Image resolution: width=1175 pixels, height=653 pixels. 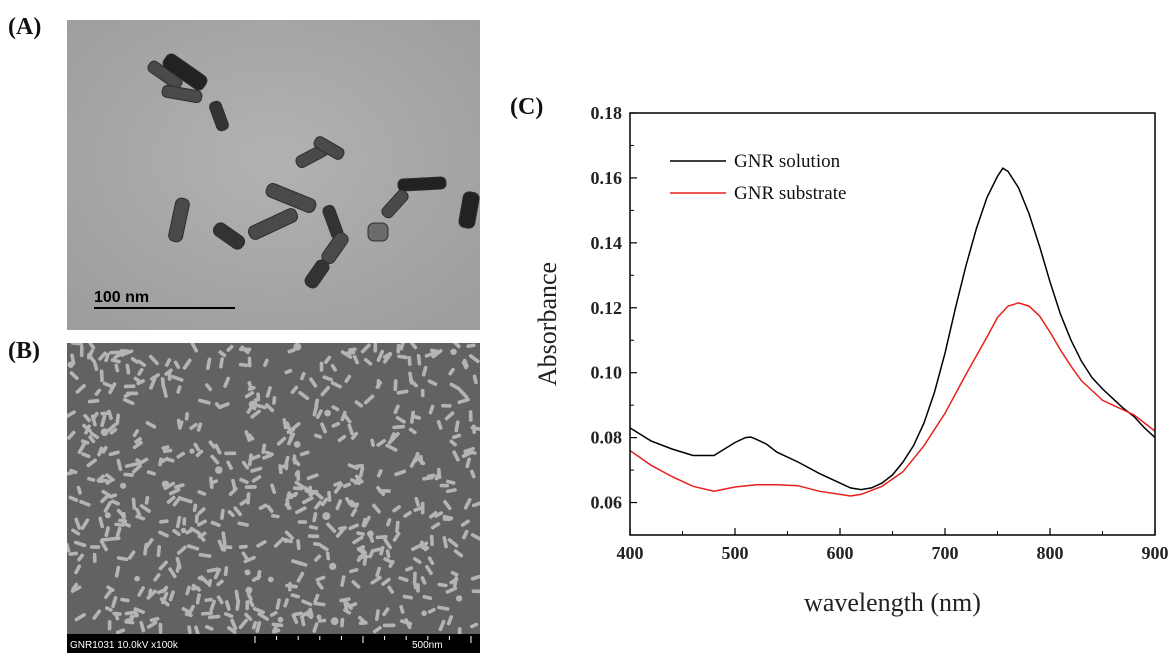 I want to click on nanorod, so click(x=395, y=204).